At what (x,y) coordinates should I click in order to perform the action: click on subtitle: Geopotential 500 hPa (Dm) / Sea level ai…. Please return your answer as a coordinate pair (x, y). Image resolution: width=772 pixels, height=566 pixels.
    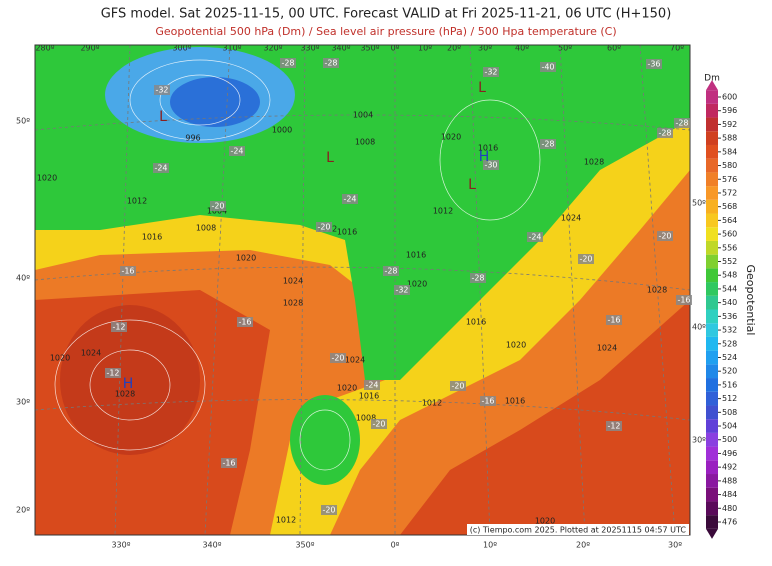
    Looking at the image, I should click on (385, 31).